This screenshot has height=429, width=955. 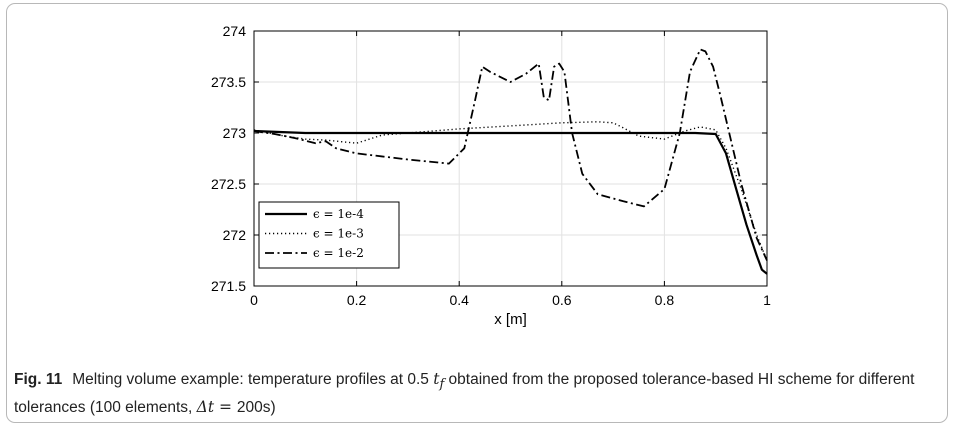 I want to click on y-tick-label: 273.5, so click(x=228, y=82).